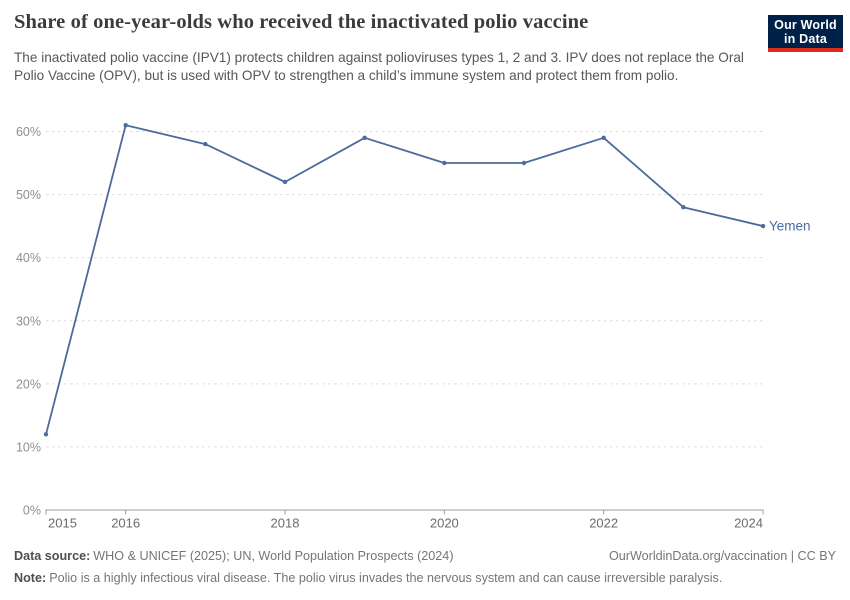  Describe the element at coordinates (28, 195) in the screenshot. I see `y-axis-tick-label: 50%` at that location.